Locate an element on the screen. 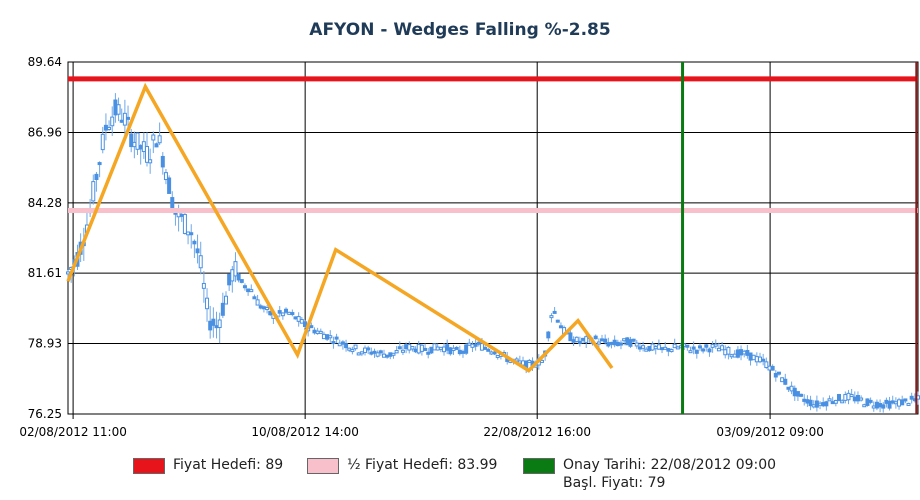 The width and height of the screenshot is (920, 500). legend-label-start-price: Başl. Fiyatı: 79 is located at coordinates (614, 483).